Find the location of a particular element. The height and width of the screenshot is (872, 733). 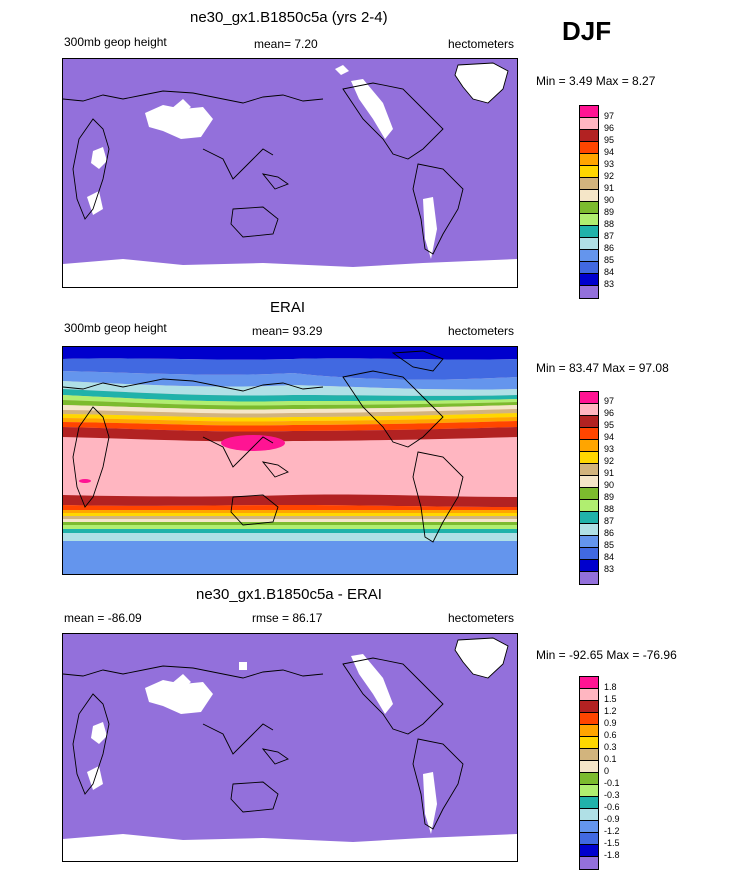

panel3-mean-label: mean = -86.09 is located at coordinates (103, 618).